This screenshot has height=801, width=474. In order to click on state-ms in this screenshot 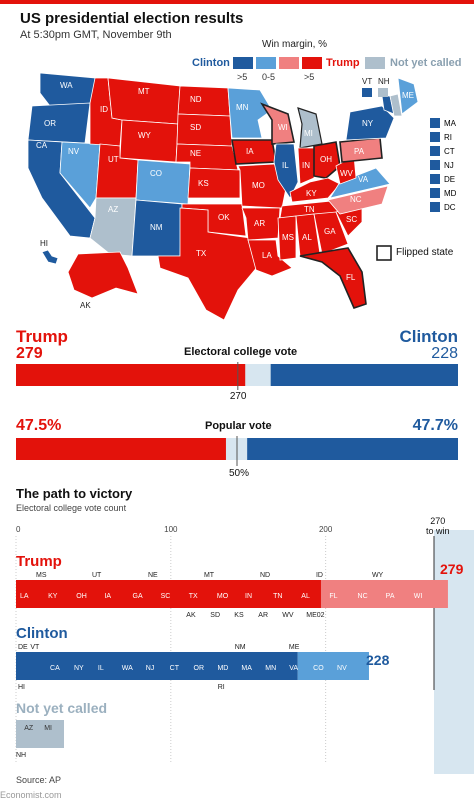, I will do `click(287, 238)`.